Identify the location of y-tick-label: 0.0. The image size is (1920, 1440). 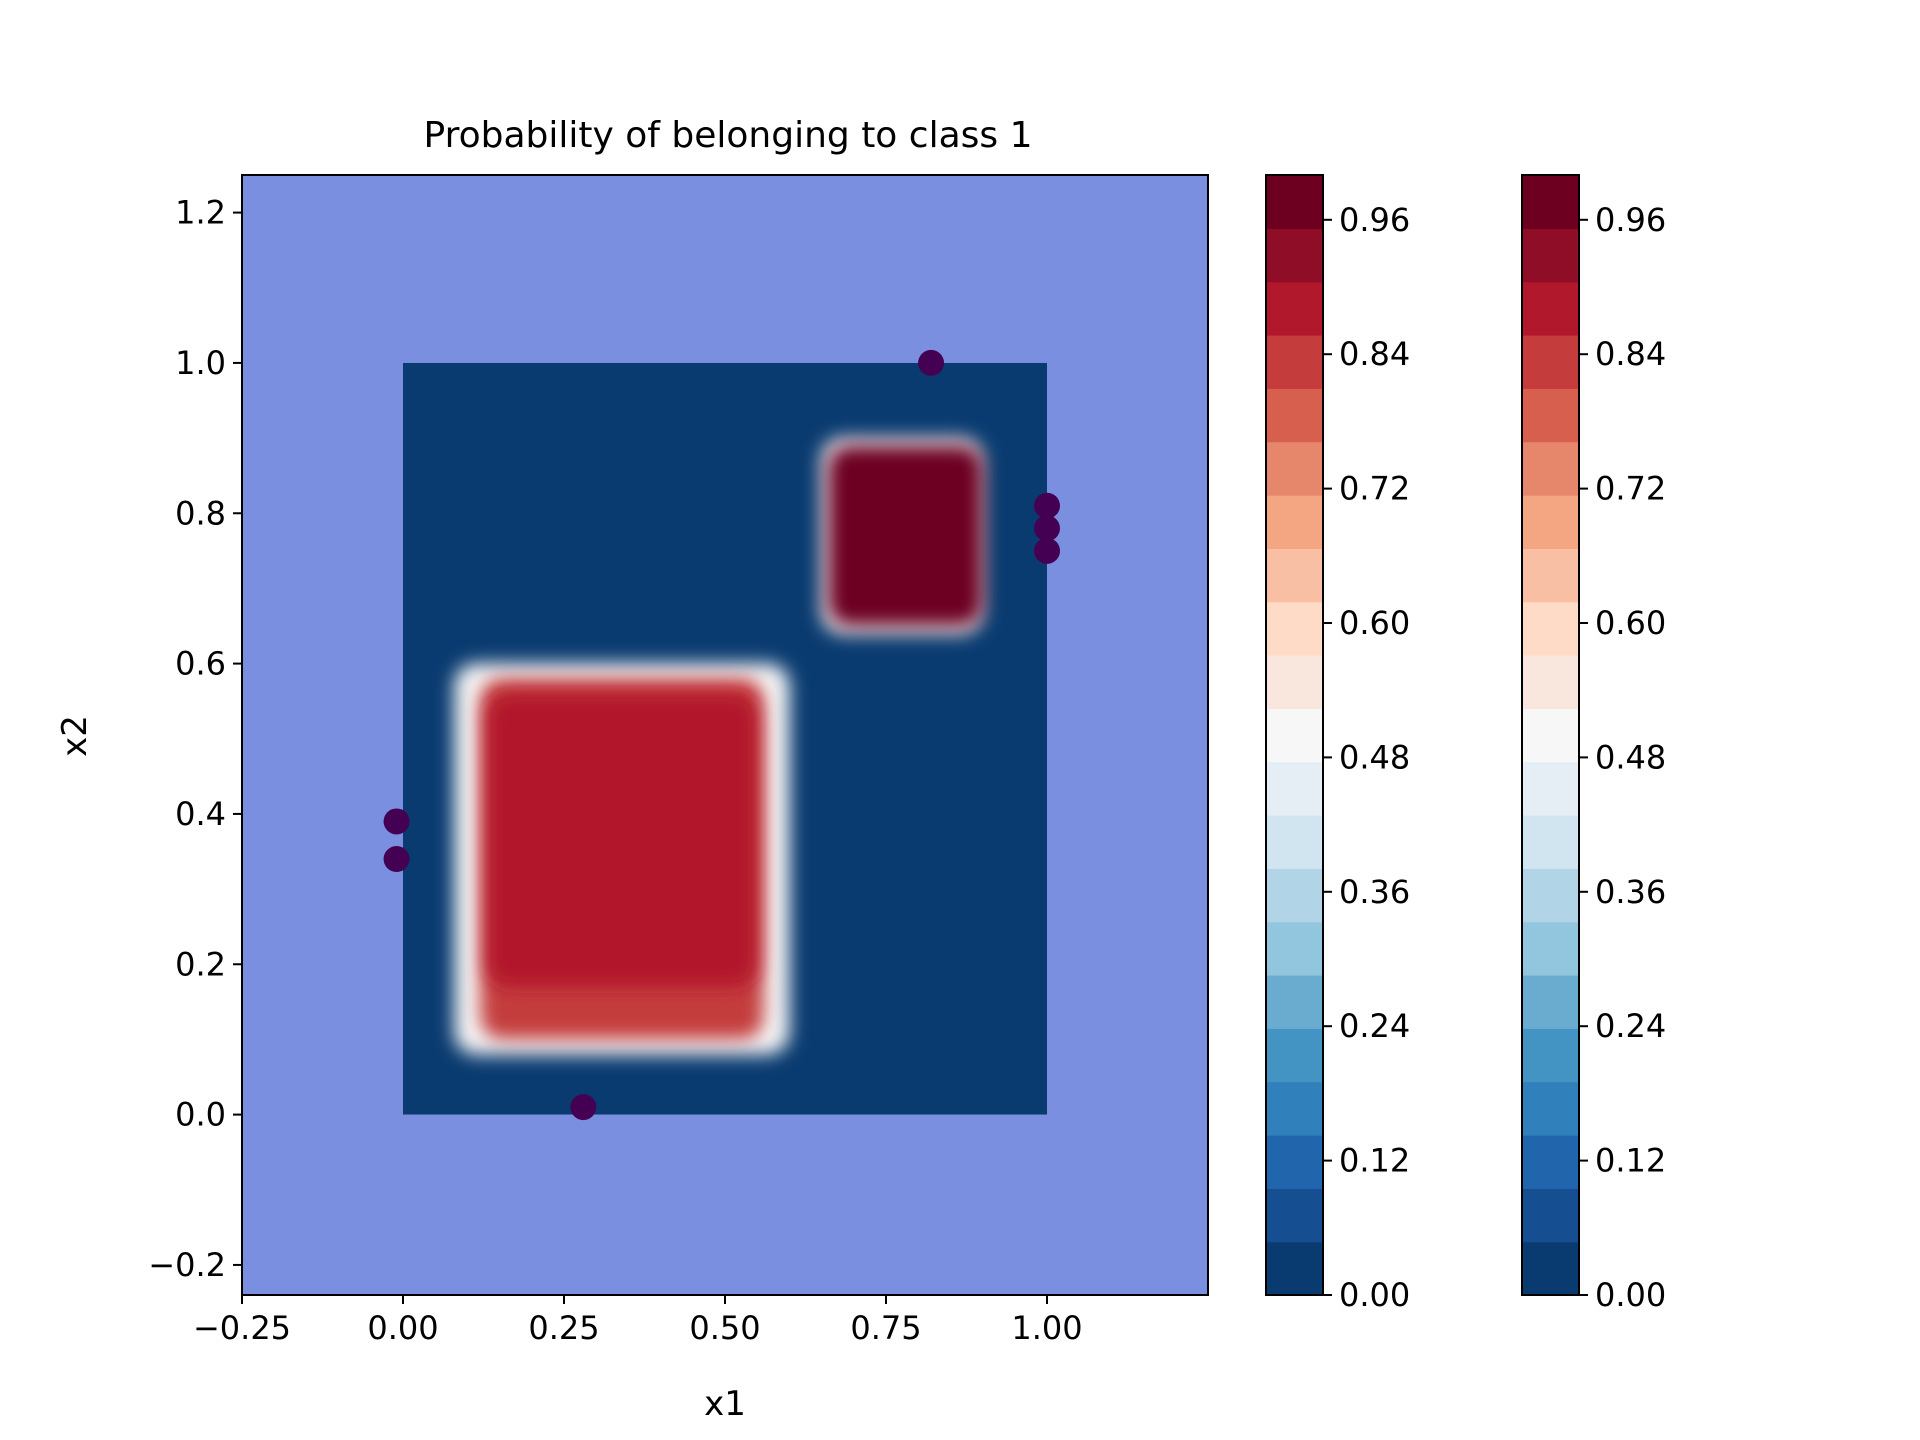
(200, 1115).